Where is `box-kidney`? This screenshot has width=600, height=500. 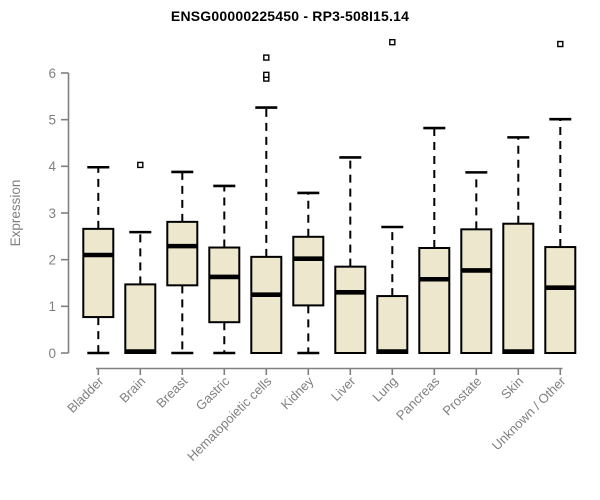 box-kidney is located at coordinates (308, 273).